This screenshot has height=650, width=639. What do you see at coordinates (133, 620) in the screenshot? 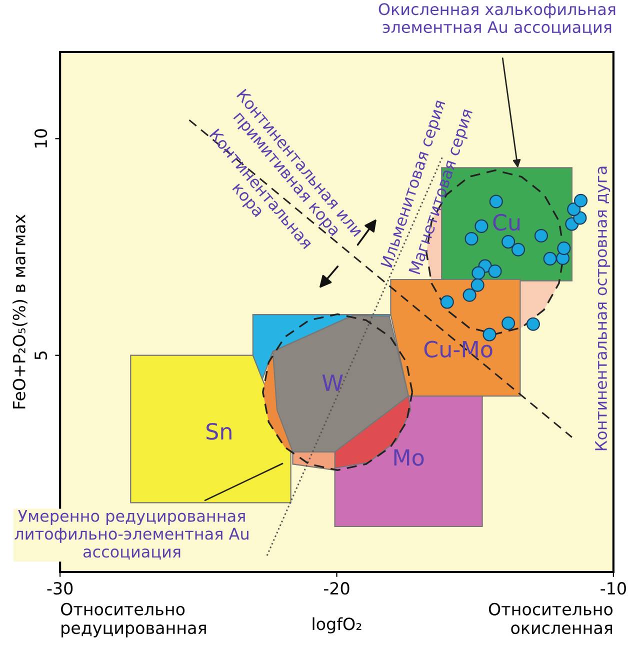
I see `text: Относительно редуцированная` at bounding box center [133, 620].